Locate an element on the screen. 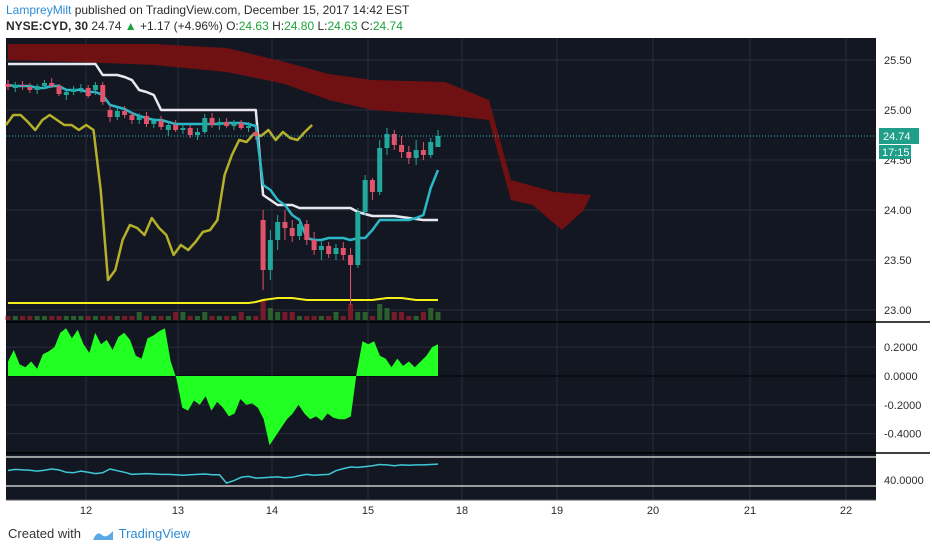 The height and width of the screenshot is (550, 932). up-arrow-icon: ▲ is located at coordinates (130, 26).